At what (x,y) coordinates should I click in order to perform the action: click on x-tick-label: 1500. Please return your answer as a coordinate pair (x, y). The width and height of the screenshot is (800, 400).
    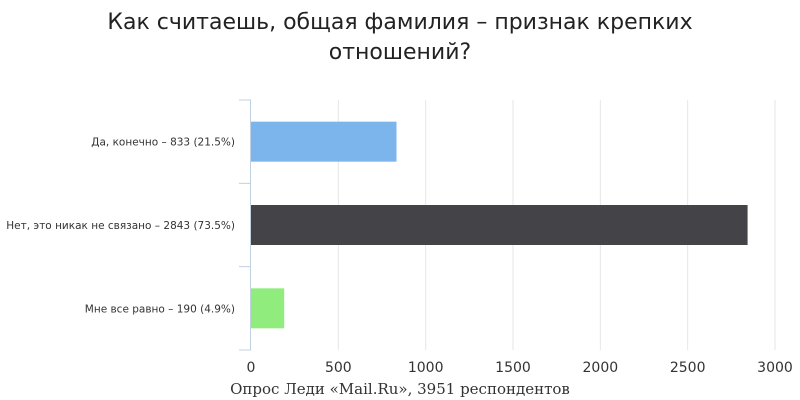
    Looking at the image, I should click on (513, 368).